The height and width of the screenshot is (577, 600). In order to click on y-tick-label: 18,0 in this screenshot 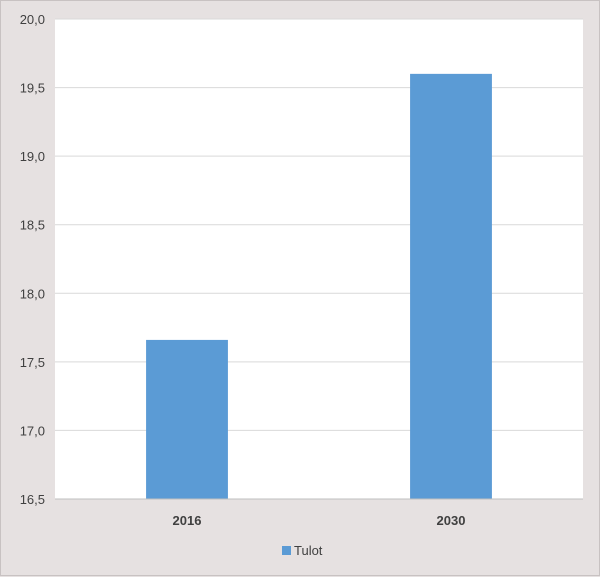, I will do `click(32, 293)`.